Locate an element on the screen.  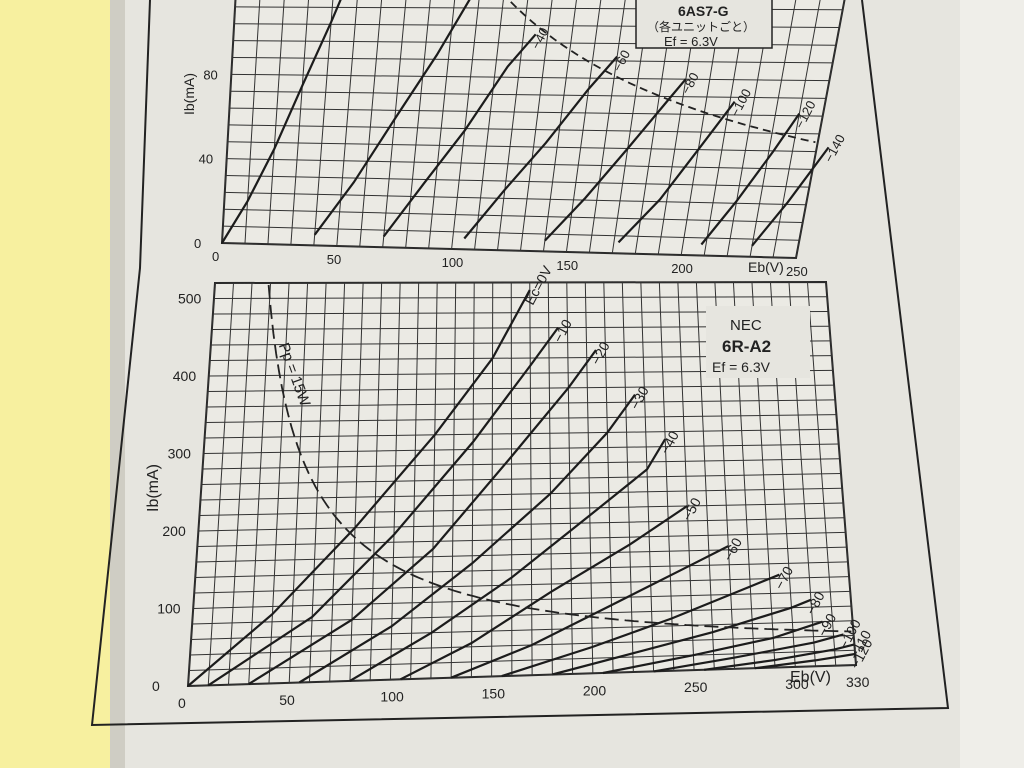
y-axis-label-6ra2: Ib(mA) is located at coordinates (153, 488).